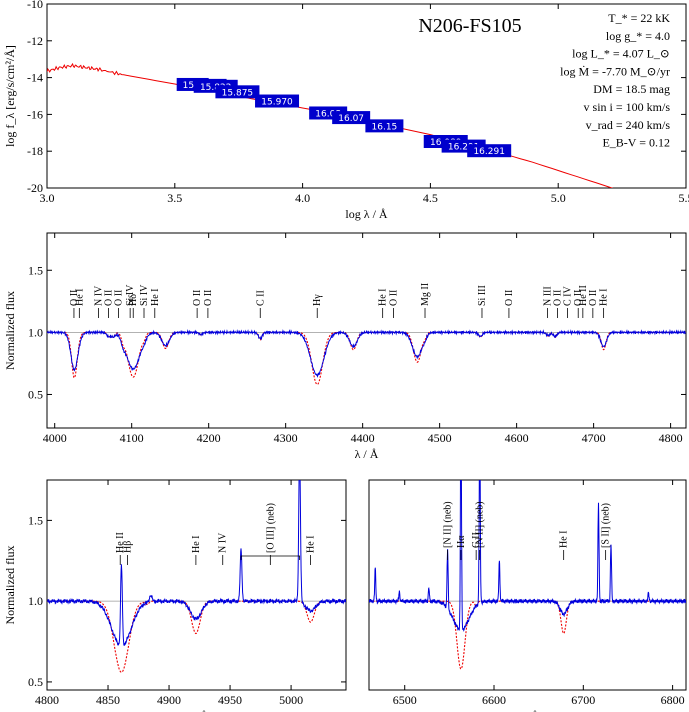  I want to click on photometry-label: 15.875, so click(238, 93).